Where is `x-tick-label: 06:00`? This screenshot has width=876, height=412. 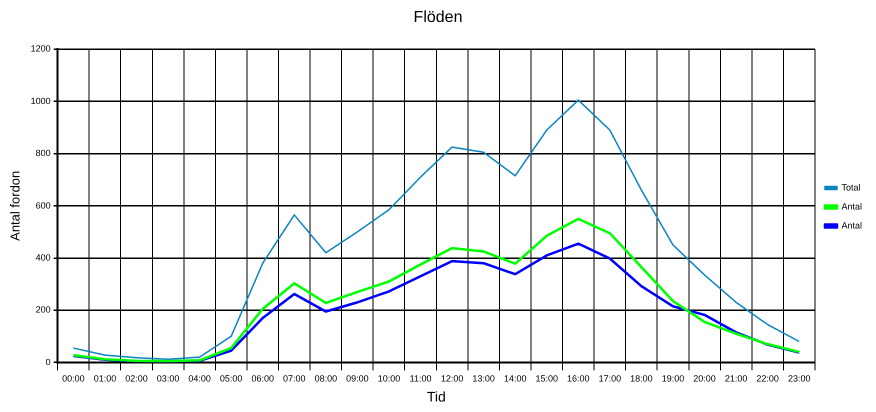
x-tick-label: 06:00 is located at coordinates (262, 378).